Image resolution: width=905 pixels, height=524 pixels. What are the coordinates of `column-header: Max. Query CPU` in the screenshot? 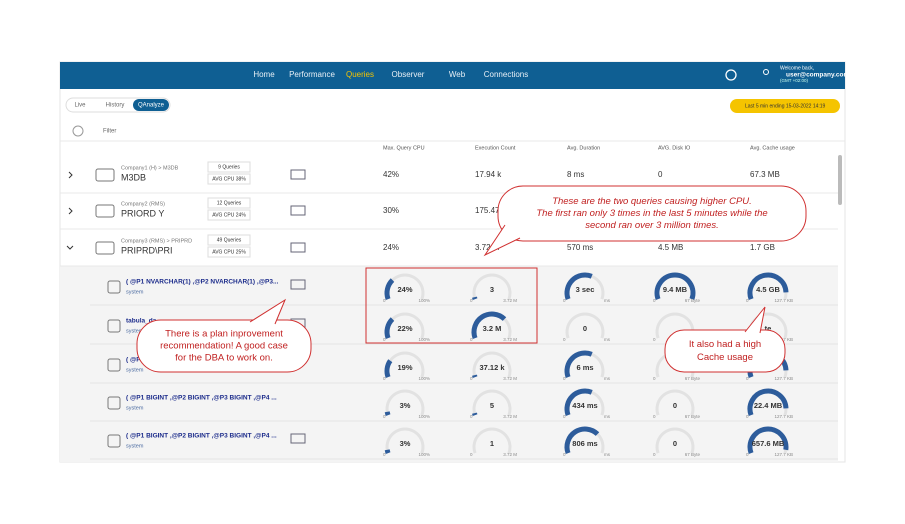 It's located at (404, 148).